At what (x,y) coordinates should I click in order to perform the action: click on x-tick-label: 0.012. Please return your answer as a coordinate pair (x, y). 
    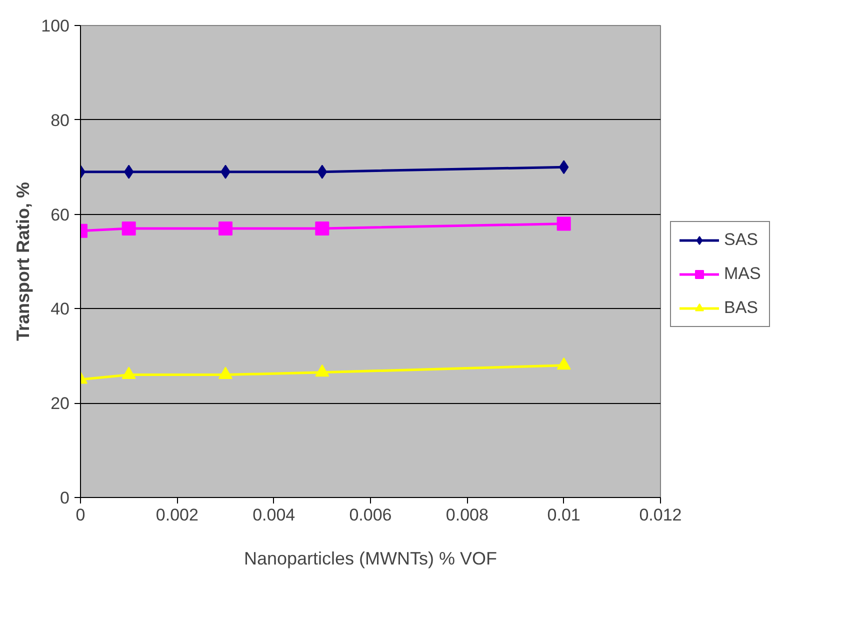
    Looking at the image, I should click on (660, 515).